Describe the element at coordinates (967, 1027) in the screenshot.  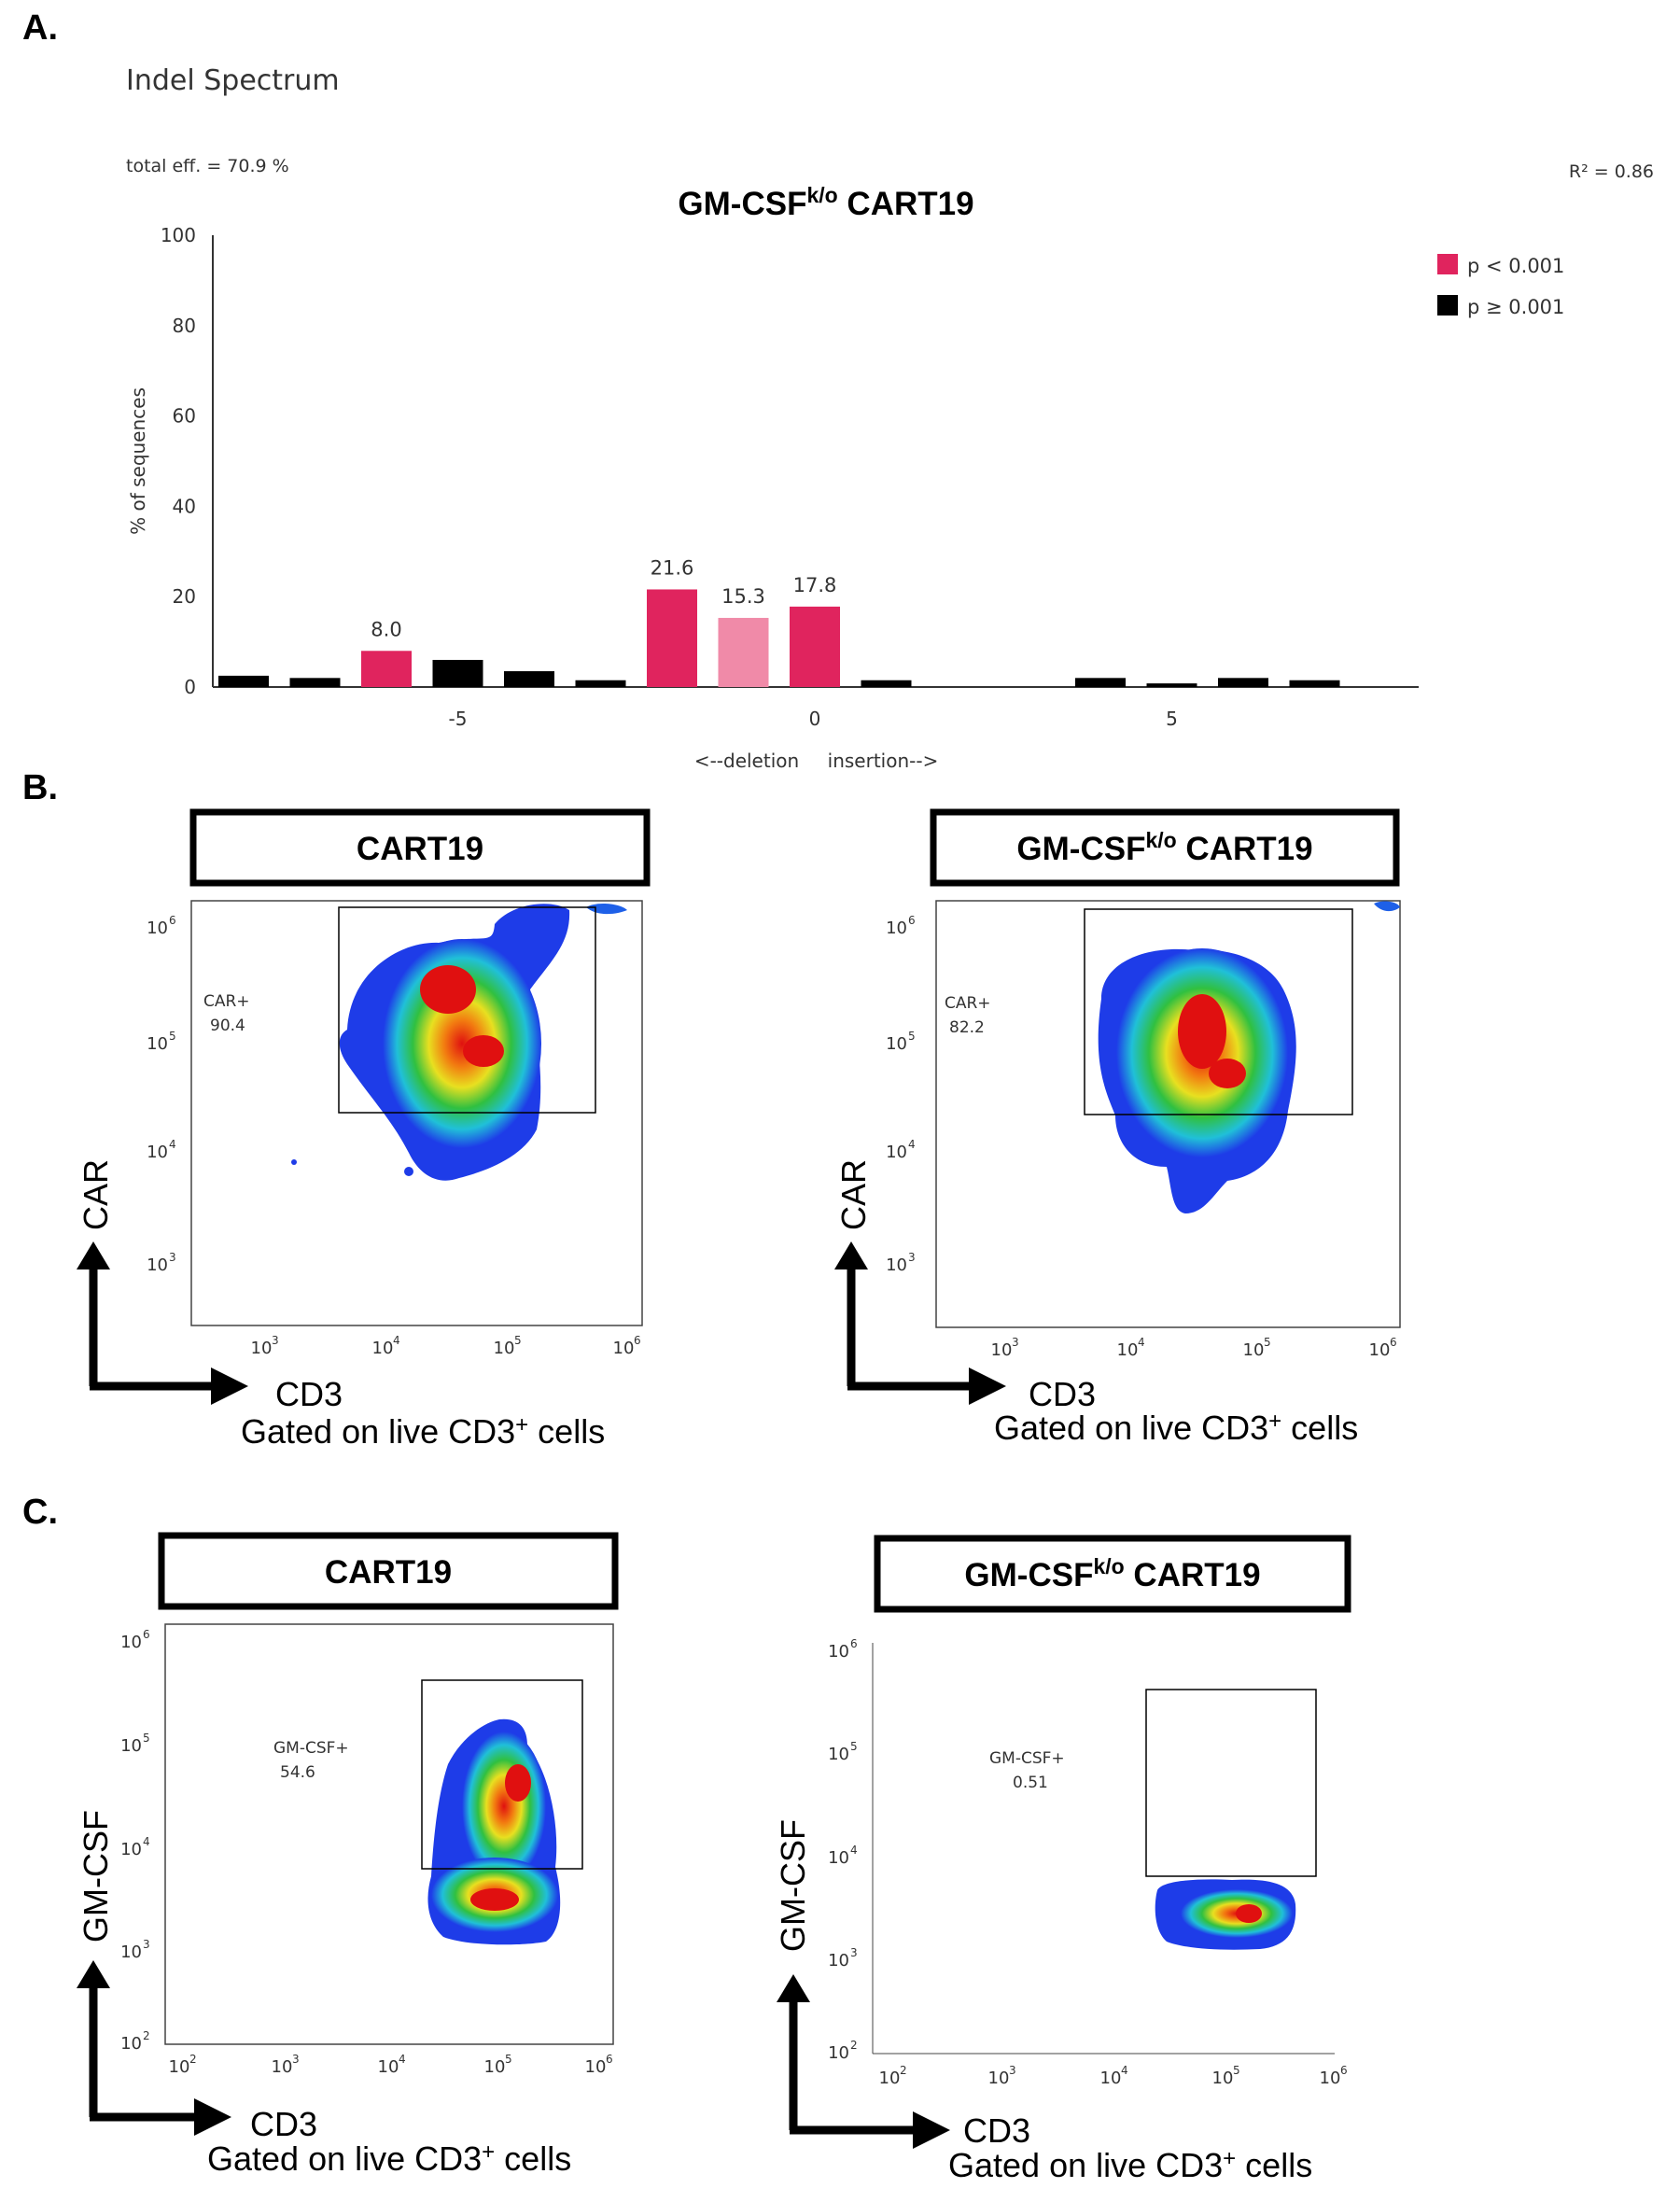
I see `gate-value: 82.2` at that location.